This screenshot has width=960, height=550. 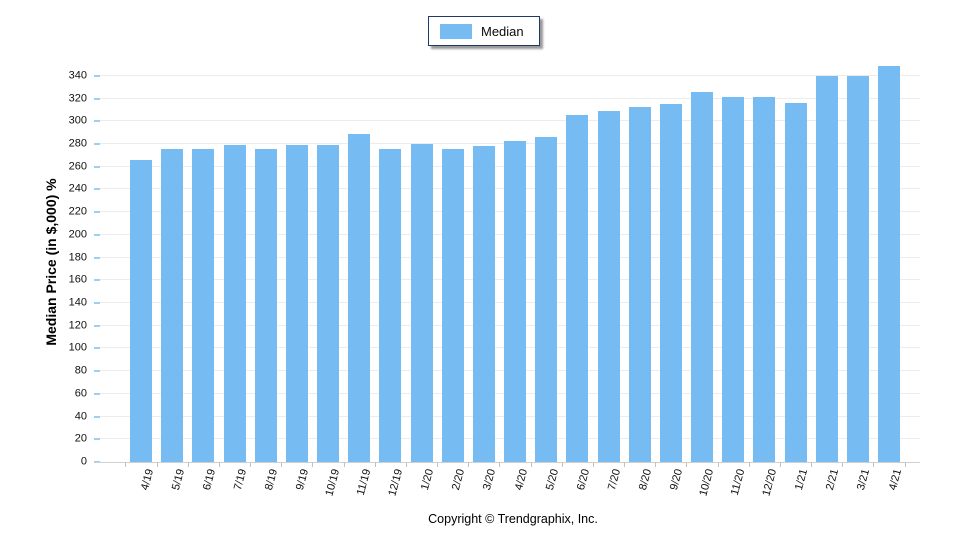 What do you see at coordinates (513, 519) in the screenshot?
I see `copyright-text: Copyright © Trendgraphix, Inc.` at bounding box center [513, 519].